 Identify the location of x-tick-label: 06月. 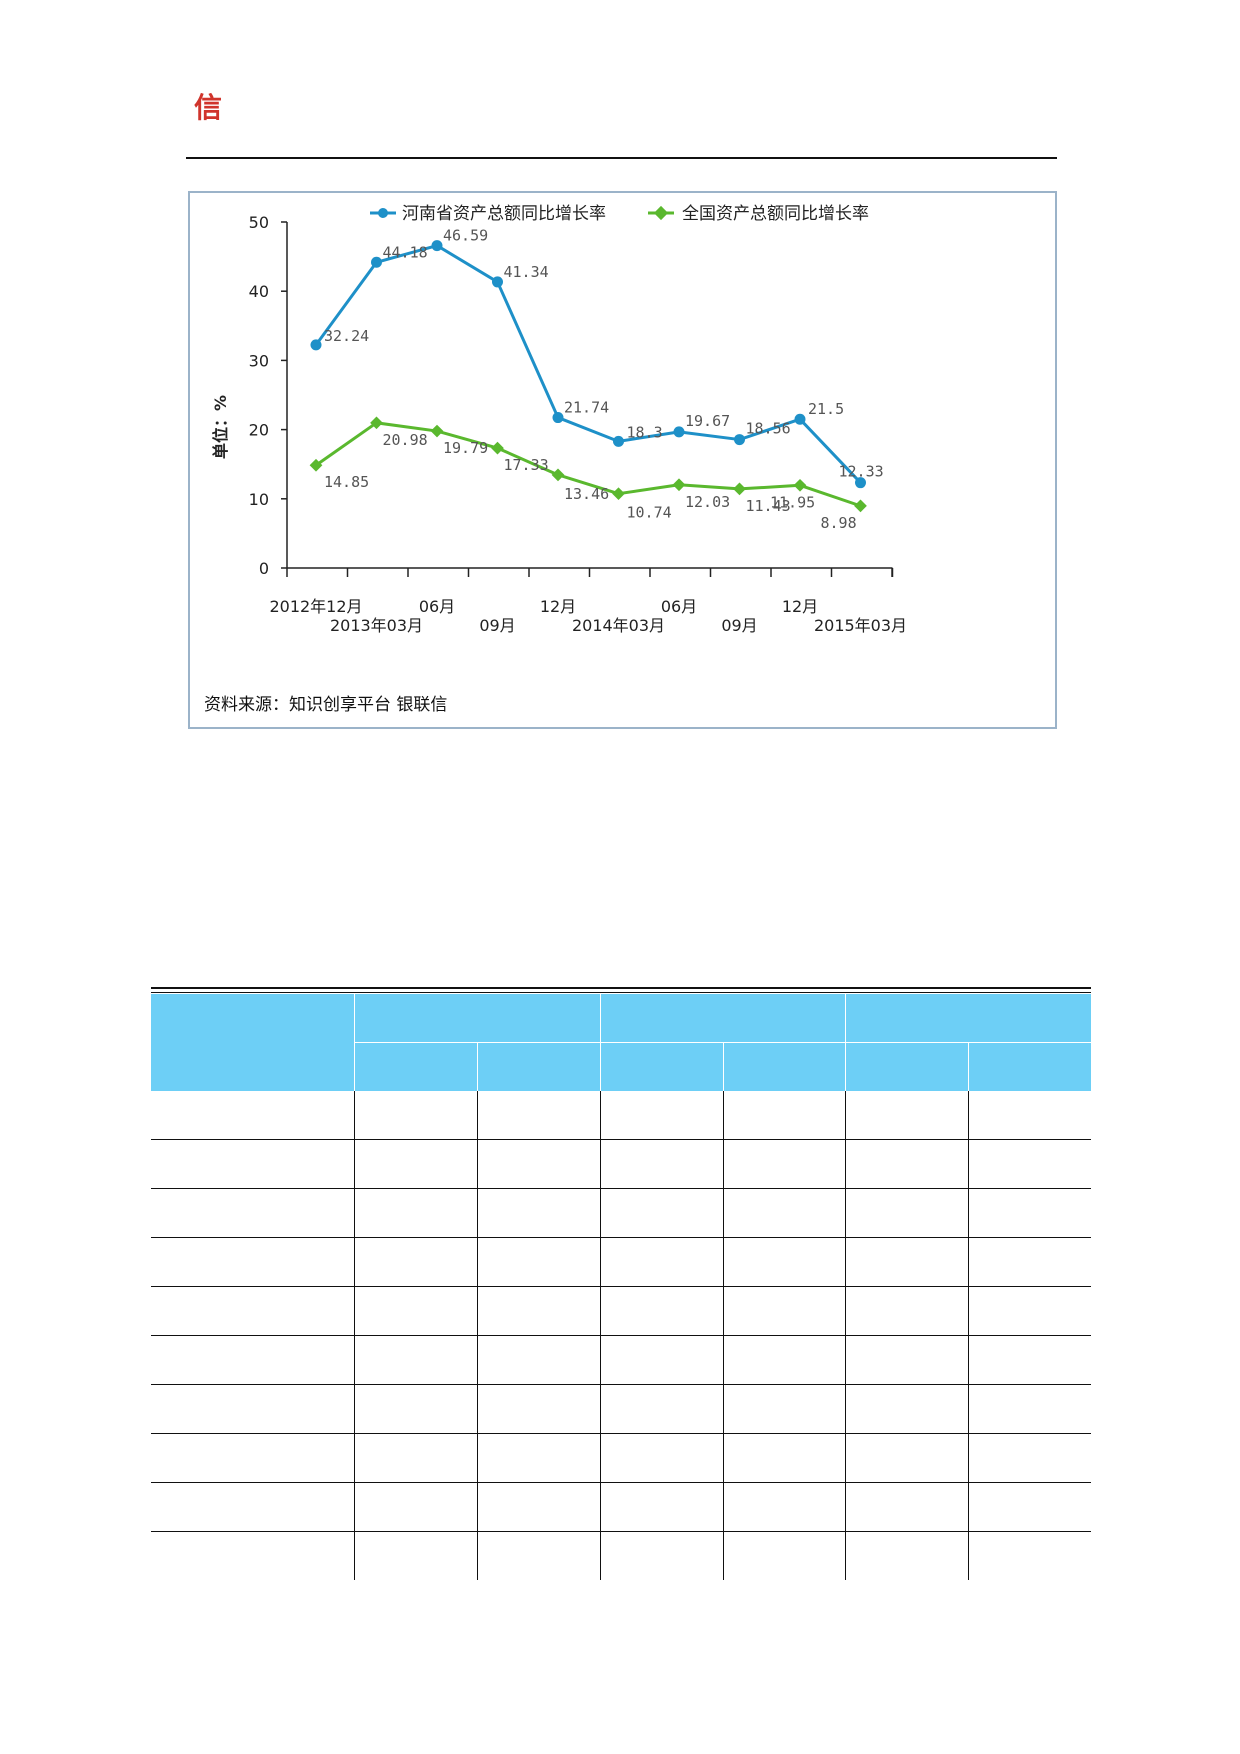
(437, 606).